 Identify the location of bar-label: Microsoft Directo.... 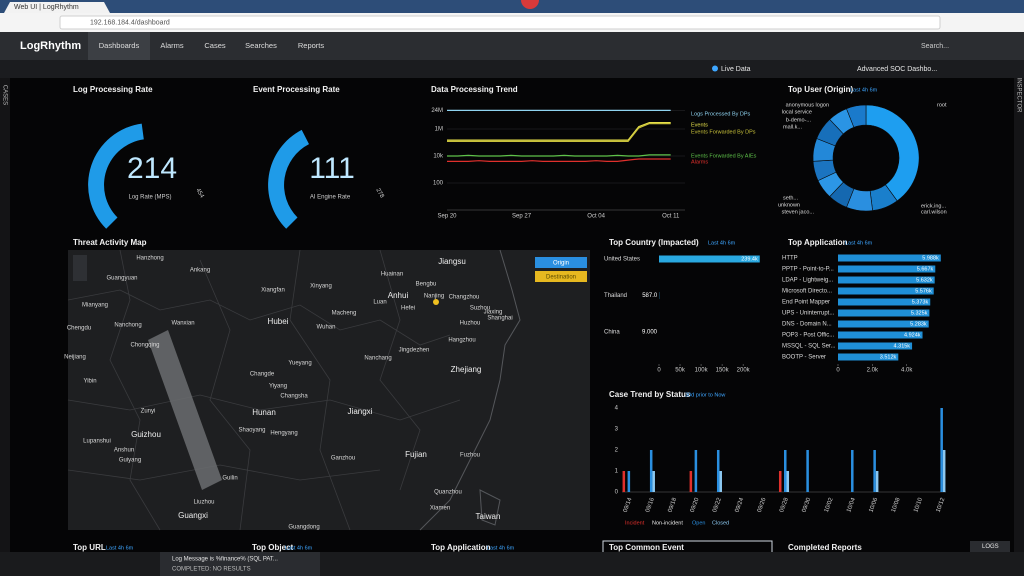
(807, 292).